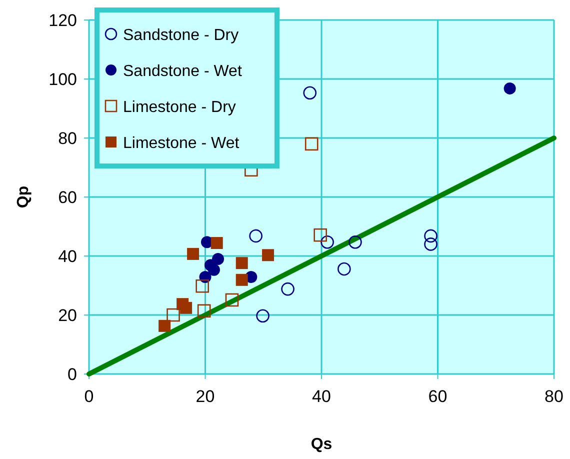  I want to click on y-axis-title: Qp, so click(23, 197).